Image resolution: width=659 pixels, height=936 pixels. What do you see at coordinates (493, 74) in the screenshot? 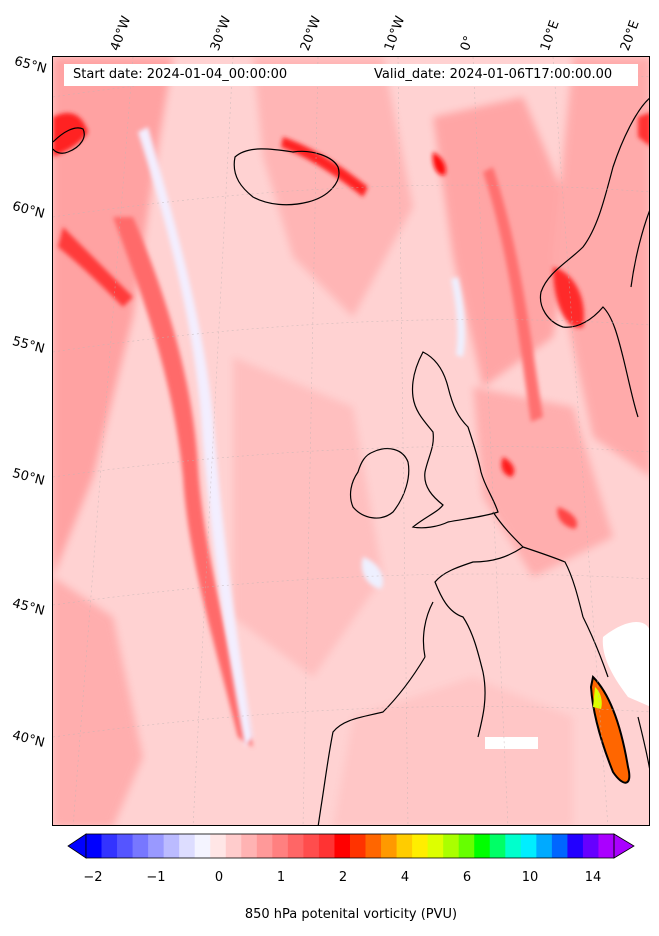
I see `valid-date-label: Valid_date: 2024-01-06T17:00:00.00` at bounding box center [493, 74].